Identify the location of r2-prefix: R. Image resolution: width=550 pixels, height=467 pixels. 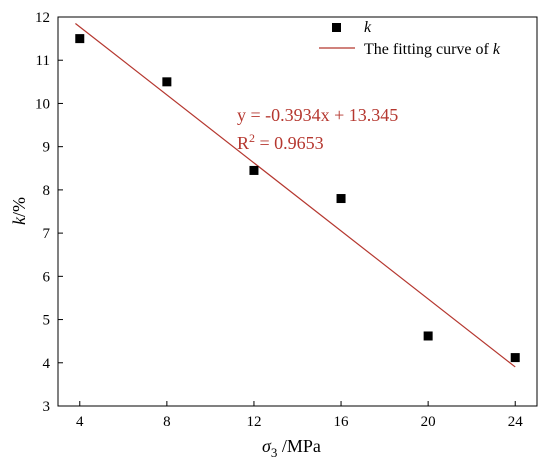
(243, 143).